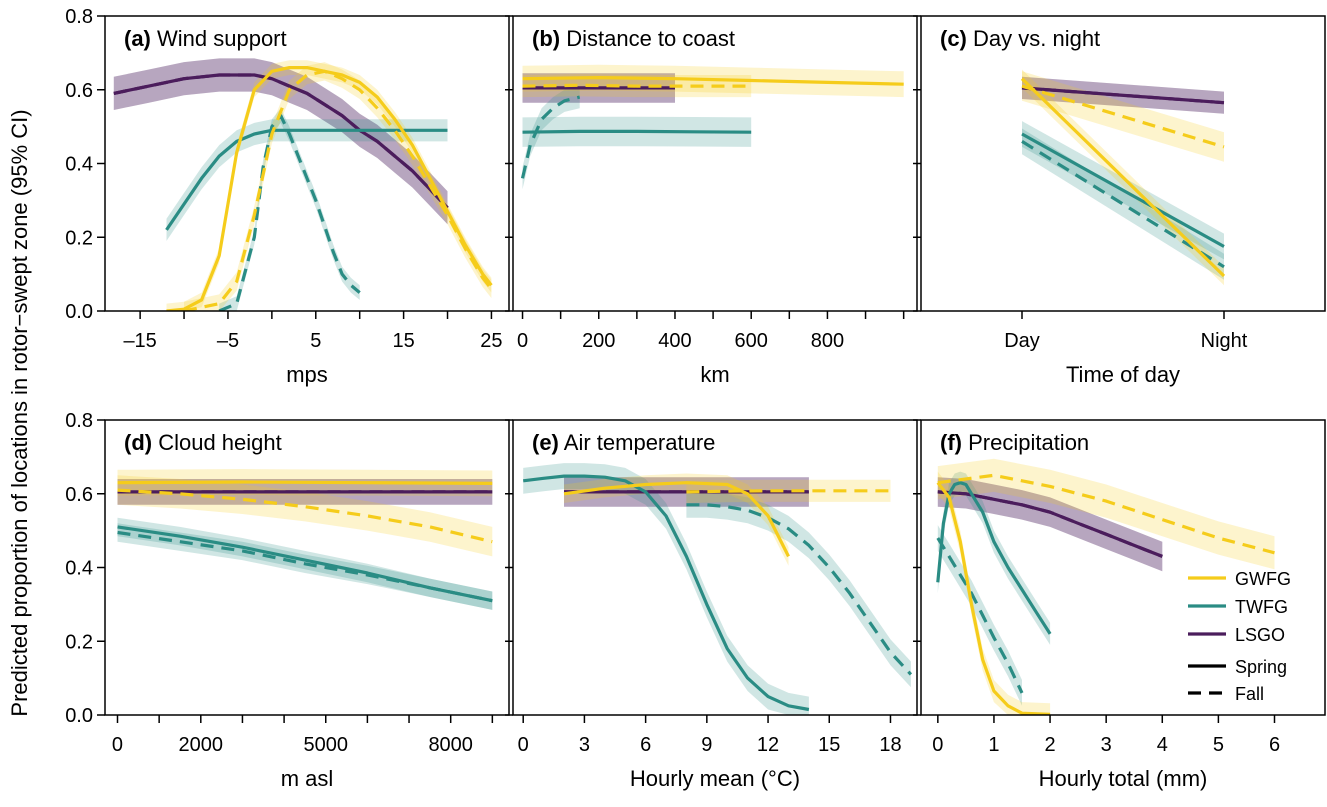 This screenshot has height=807, width=1327. What do you see at coordinates (1261, 607) in the screenshot?
I see `legend-label-twfg: TWFG` at bounding box center [1261, 607].